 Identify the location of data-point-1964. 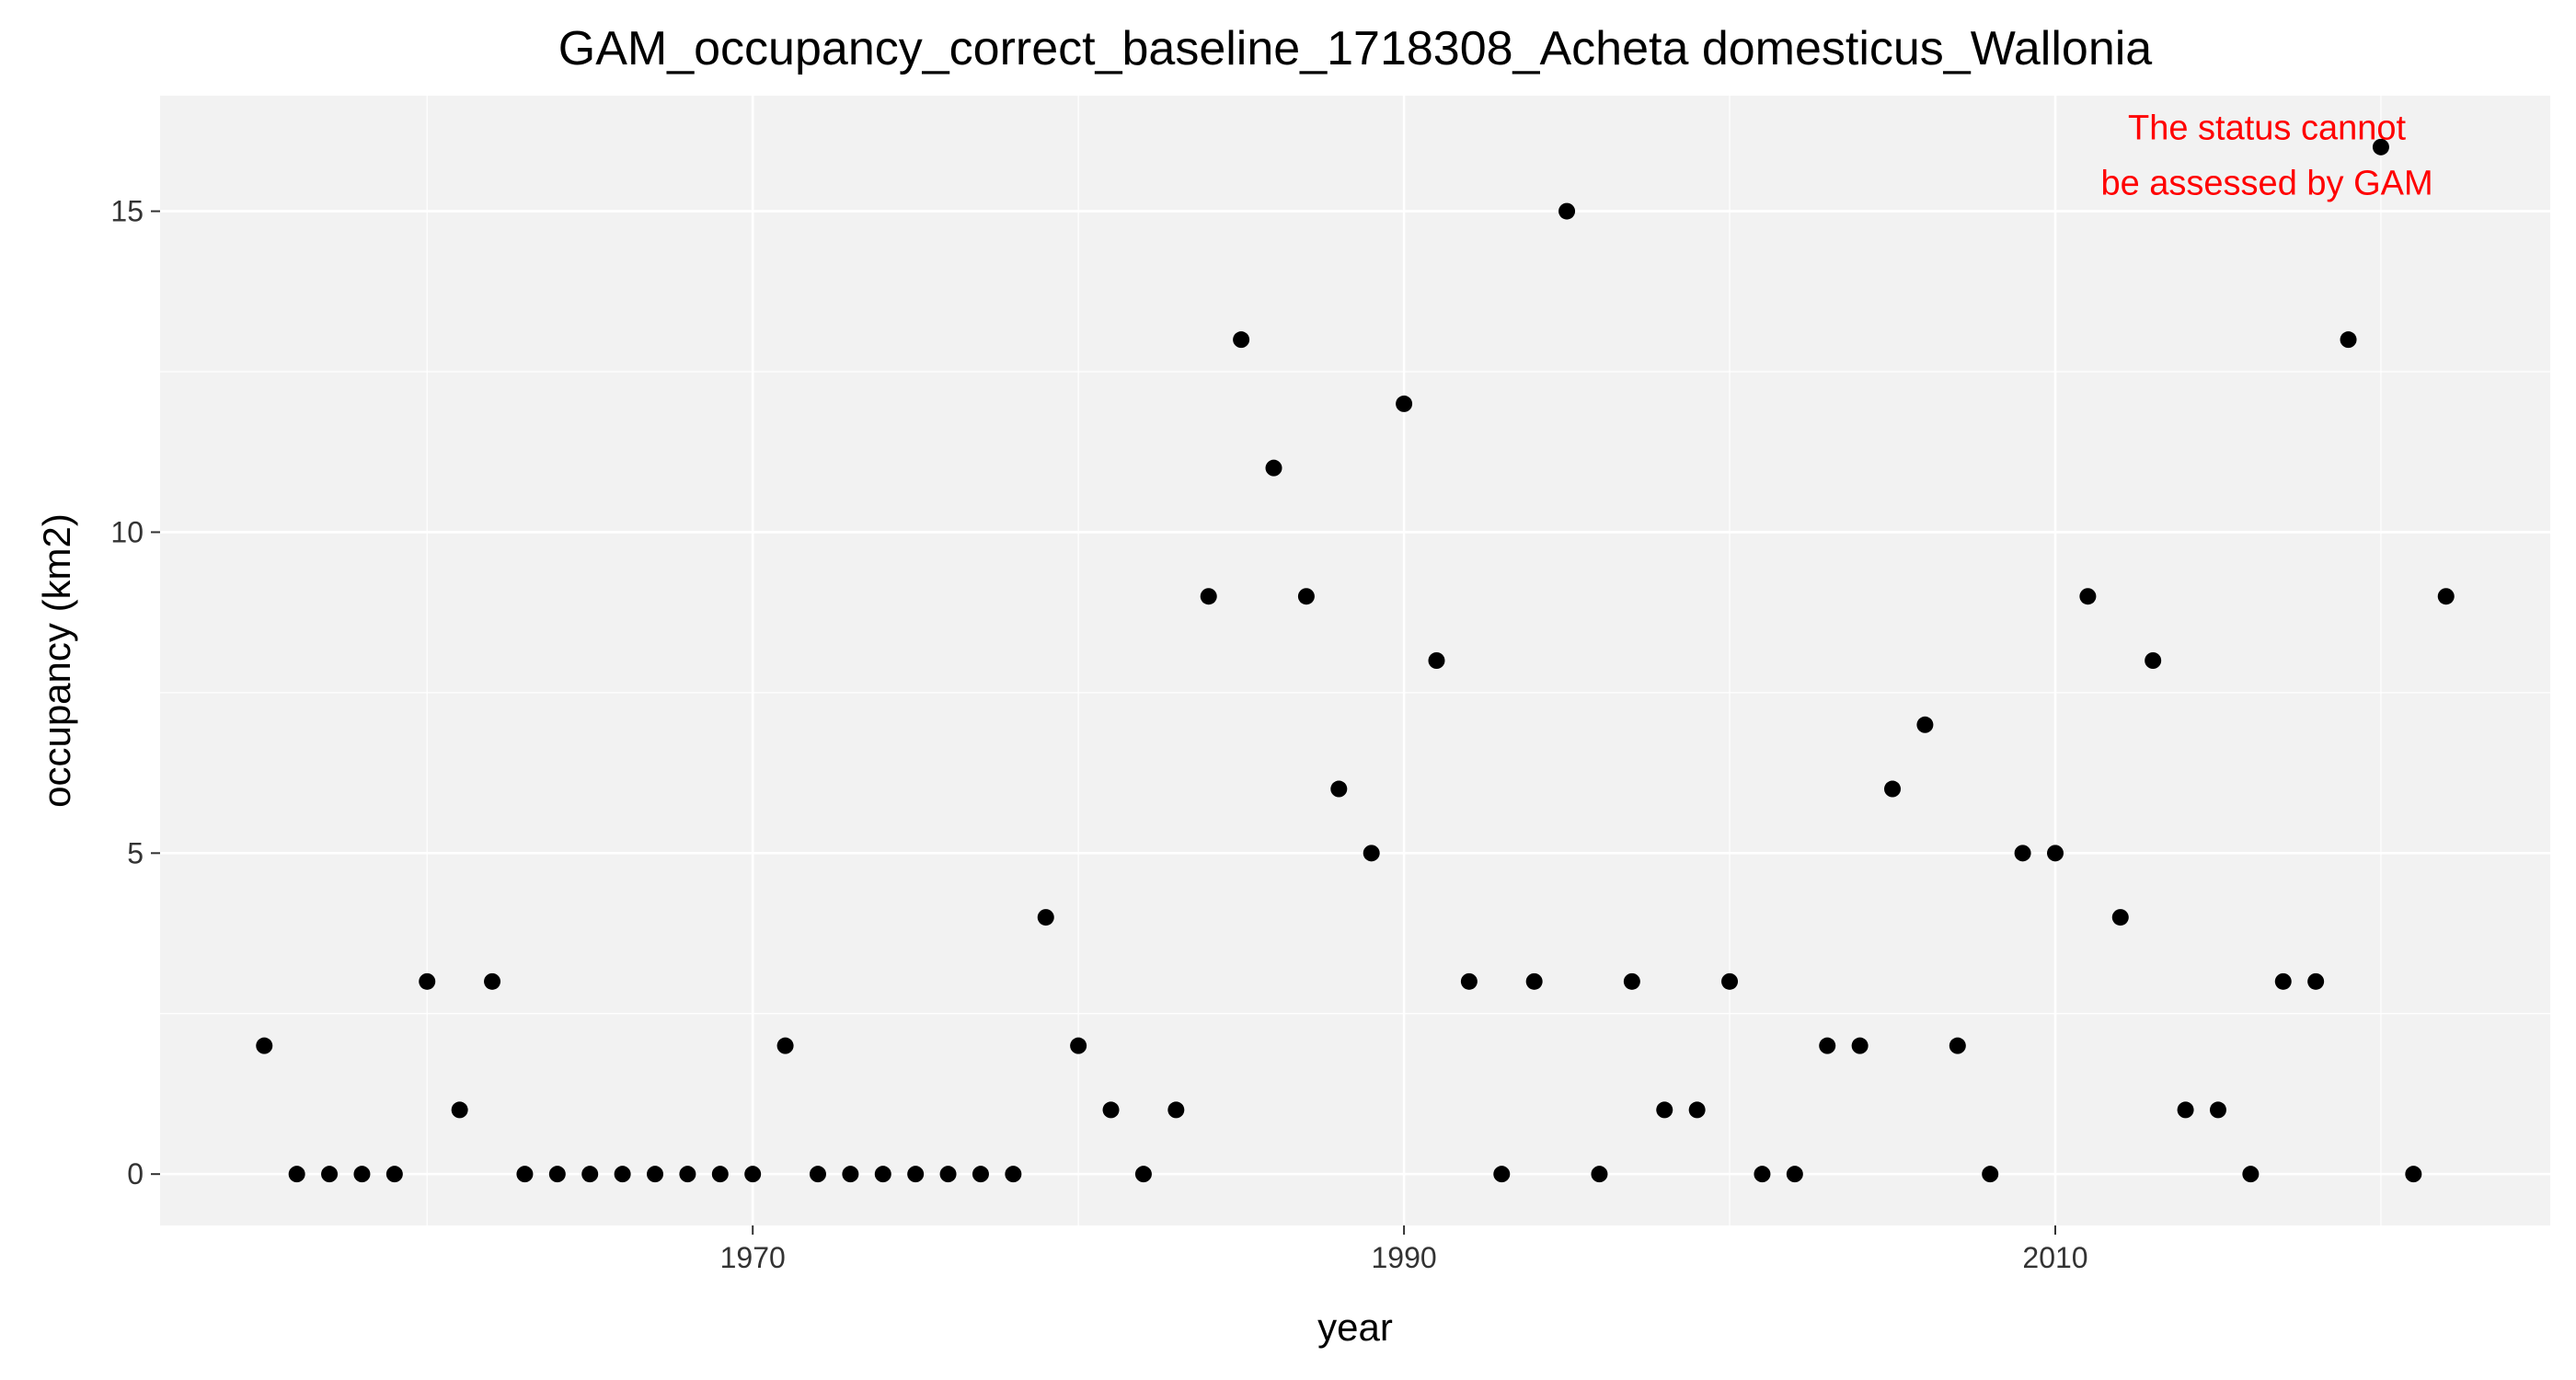
(557, 1174).